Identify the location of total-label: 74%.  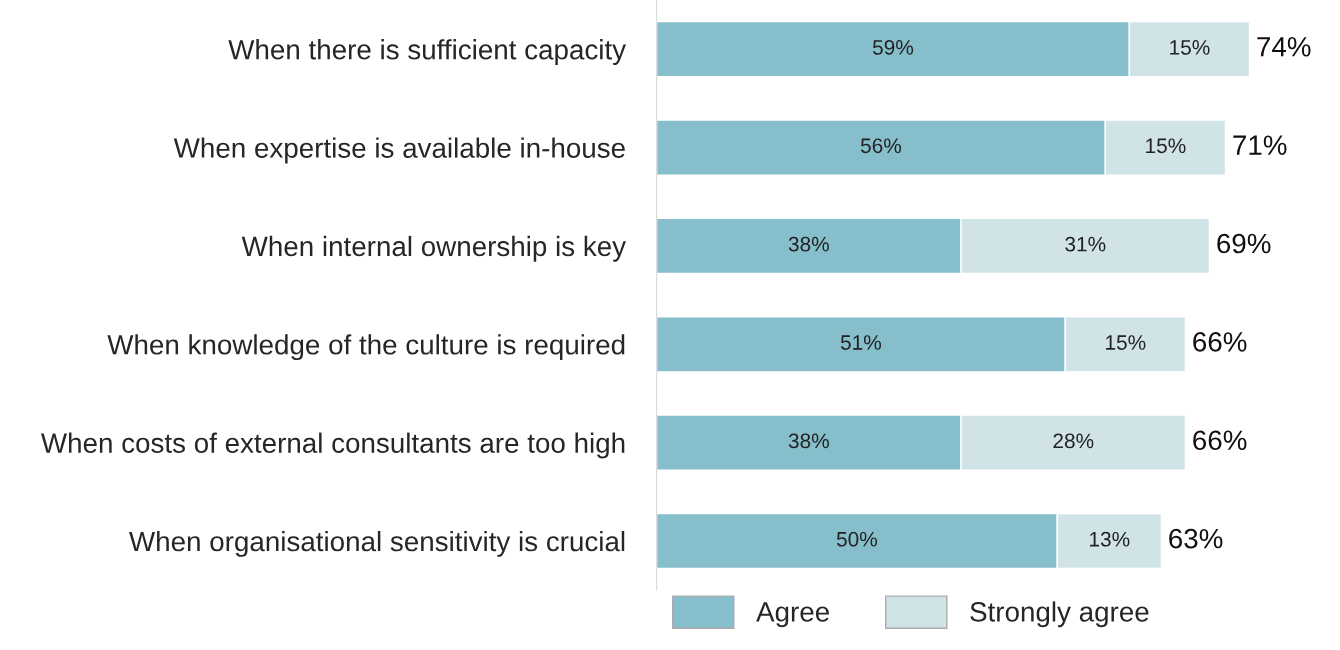
(1284, 47).